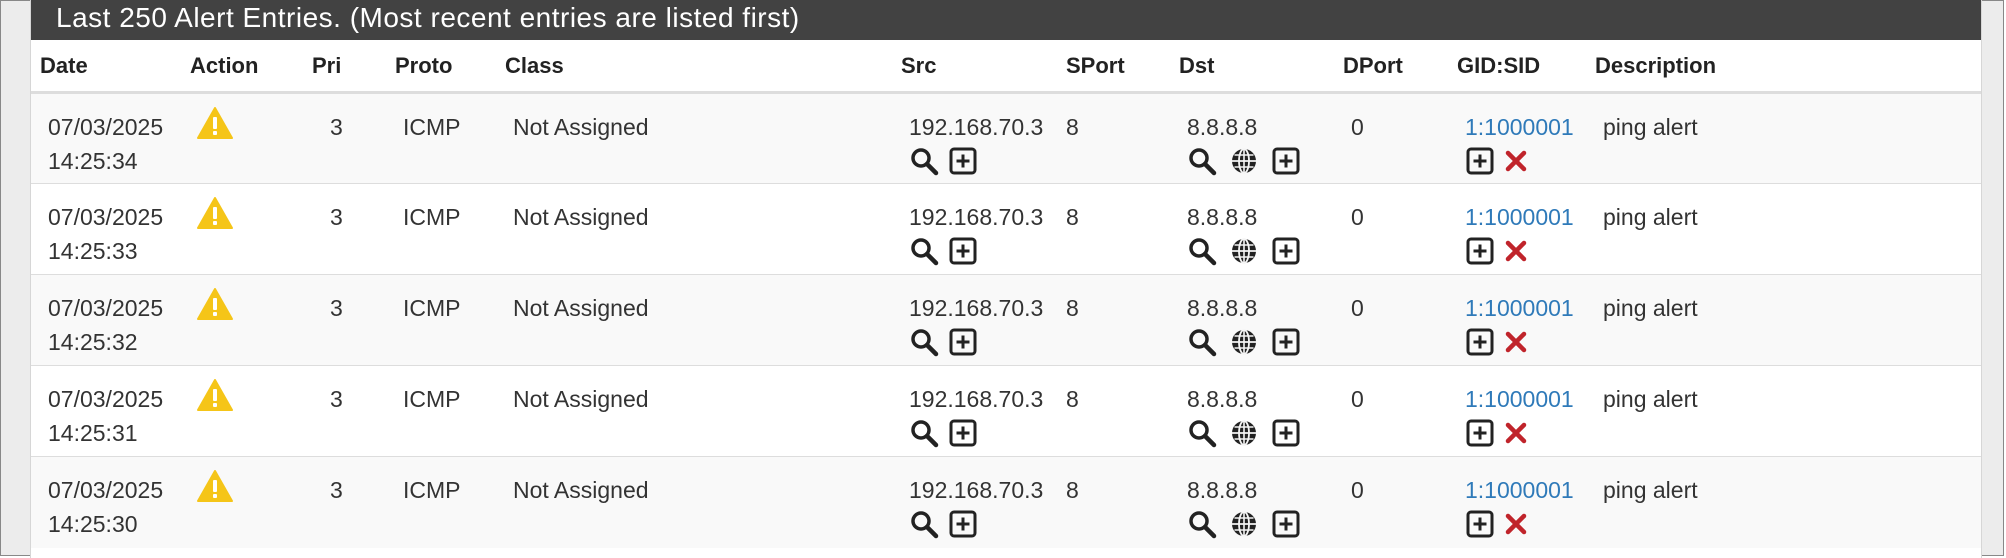 This screenshot has width=2006, height=558. Describe the element at coordinates (106, 67) in the screenshot. I see `column-header-date: Date` at that location.